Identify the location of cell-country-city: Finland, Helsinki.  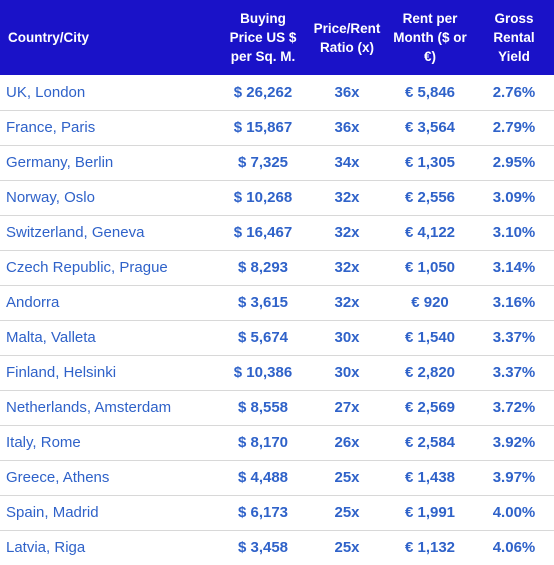
(61, 372).